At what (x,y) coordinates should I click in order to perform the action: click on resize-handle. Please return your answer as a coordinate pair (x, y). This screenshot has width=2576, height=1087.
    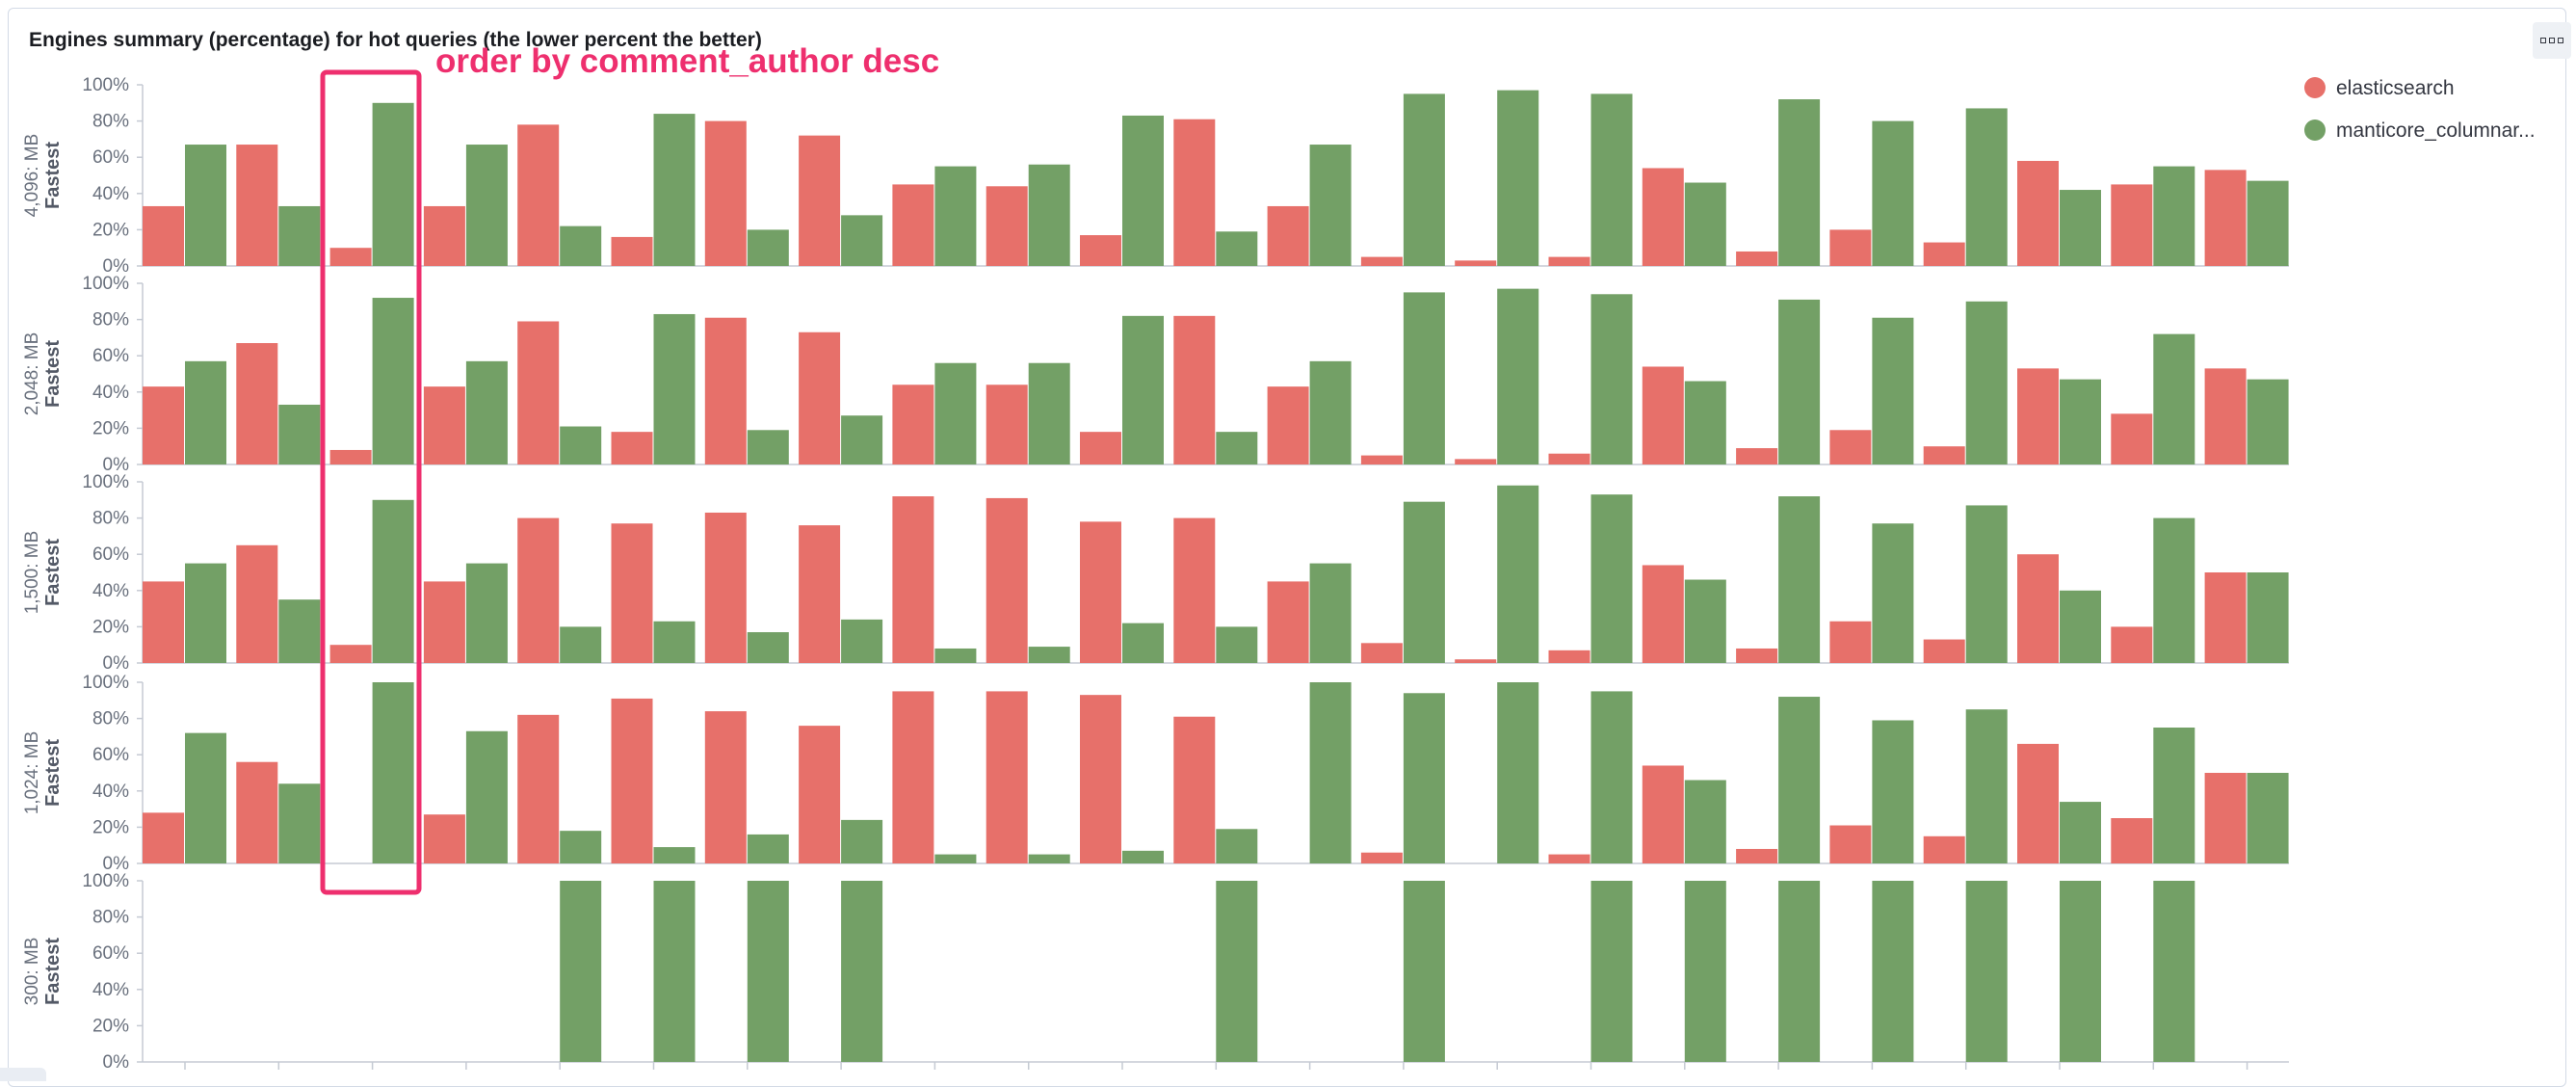
    Looking at the image, I should click on (23, 1074).